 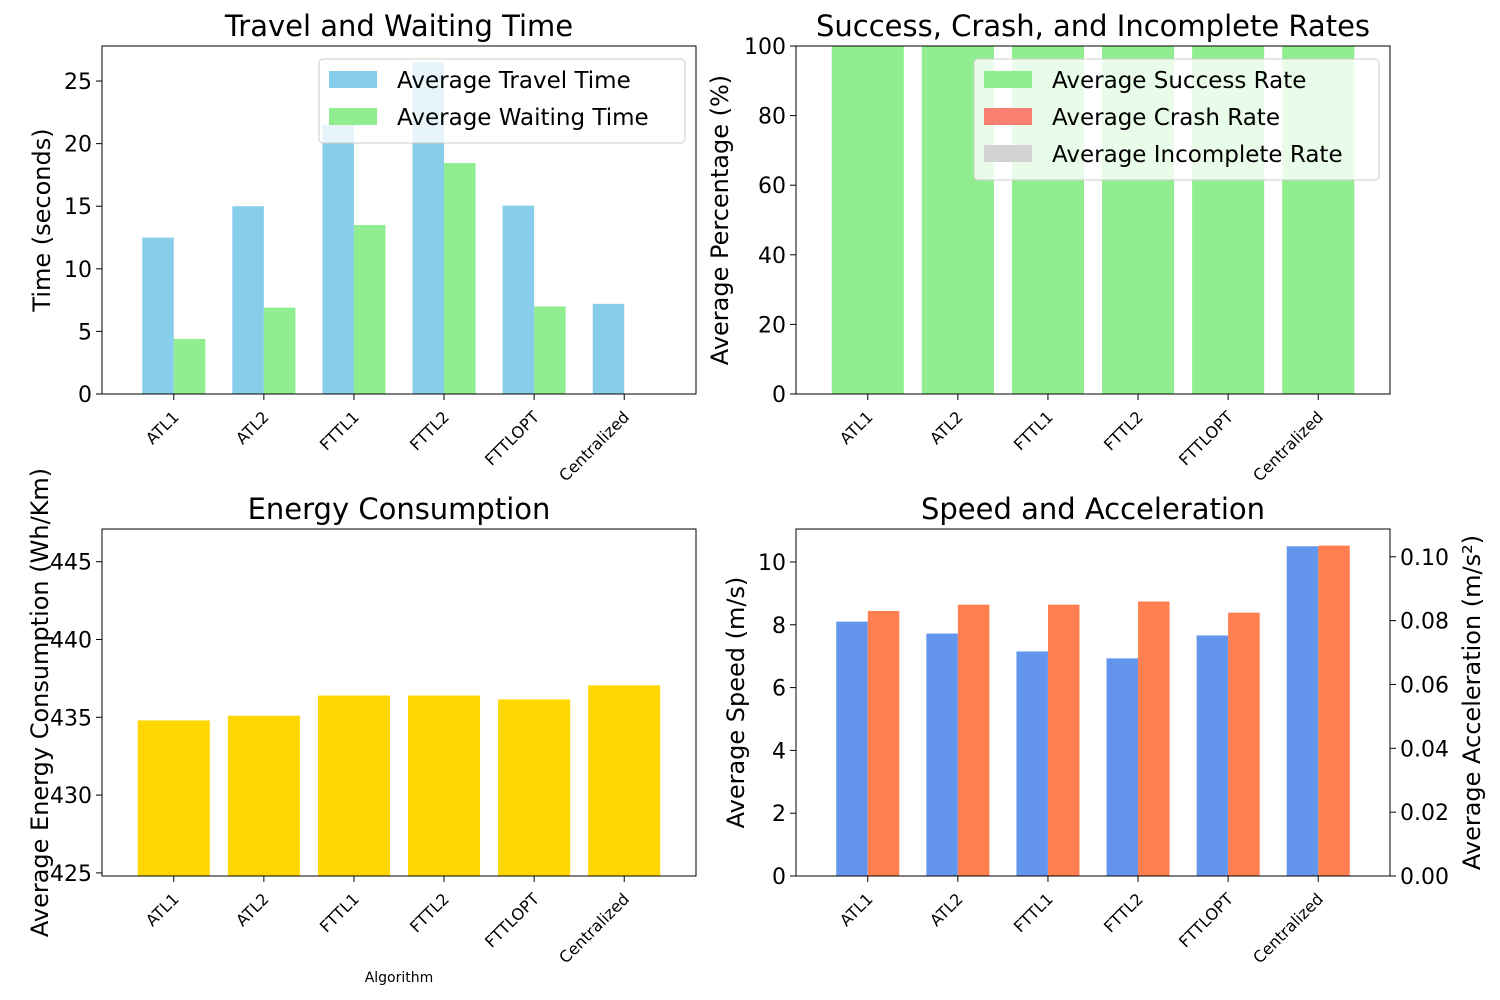 I want to click on chart-title: Energy Consumption, so click(x=399, y=509).